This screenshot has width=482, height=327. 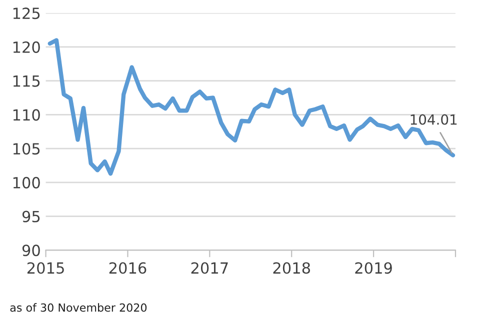 I want to click on y-tick-label: 90, so click(x=31, y=250).